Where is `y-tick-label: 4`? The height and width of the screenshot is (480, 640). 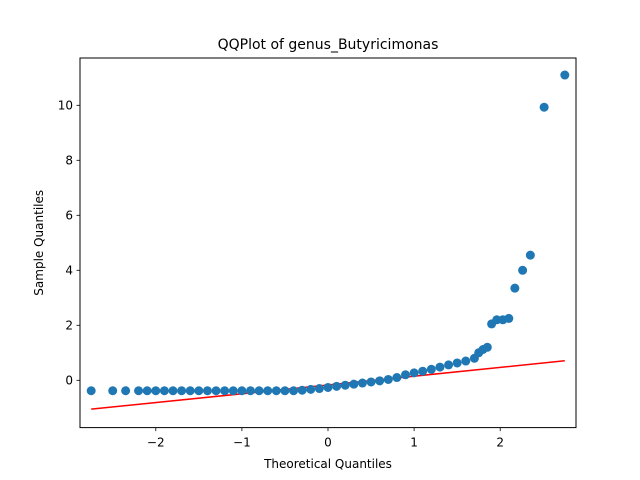
y-tick-label: 4 is located at coordinates (69, 271).